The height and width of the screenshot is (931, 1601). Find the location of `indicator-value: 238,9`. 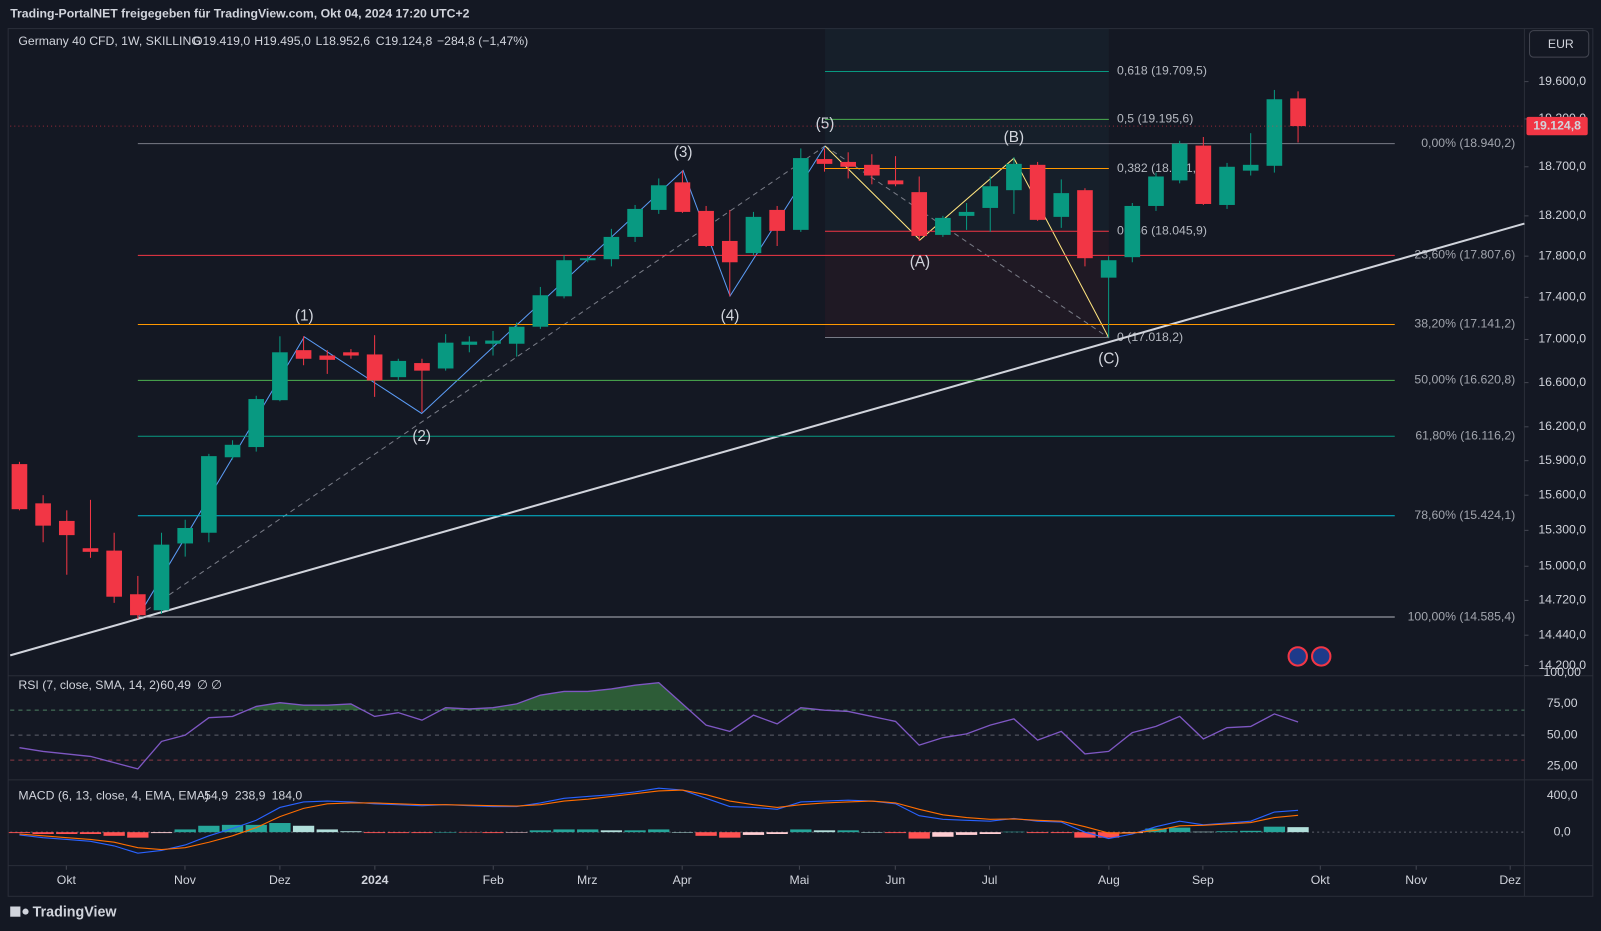

indicator-value: 238,9 is located at coordinates (250, 795).